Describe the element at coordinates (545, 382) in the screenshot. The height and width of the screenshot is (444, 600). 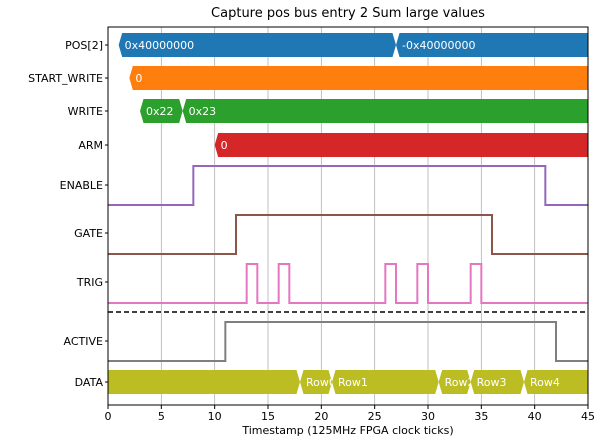
I see `bus-value-label: Row4` at that location.